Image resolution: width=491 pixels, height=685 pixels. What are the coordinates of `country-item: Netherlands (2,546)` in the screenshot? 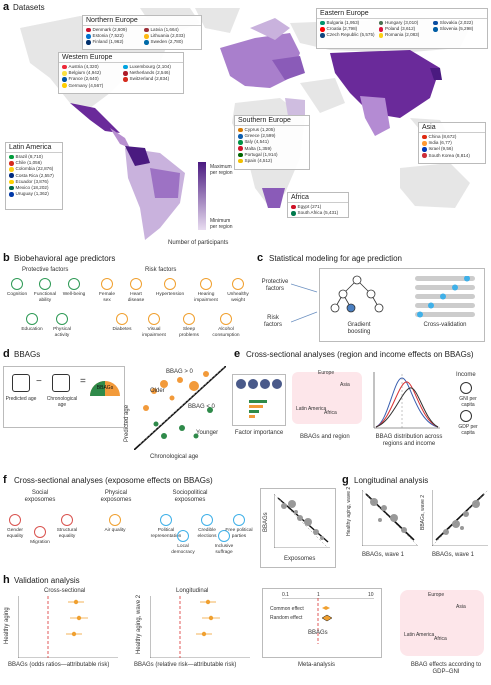 It's located at (151, 73).